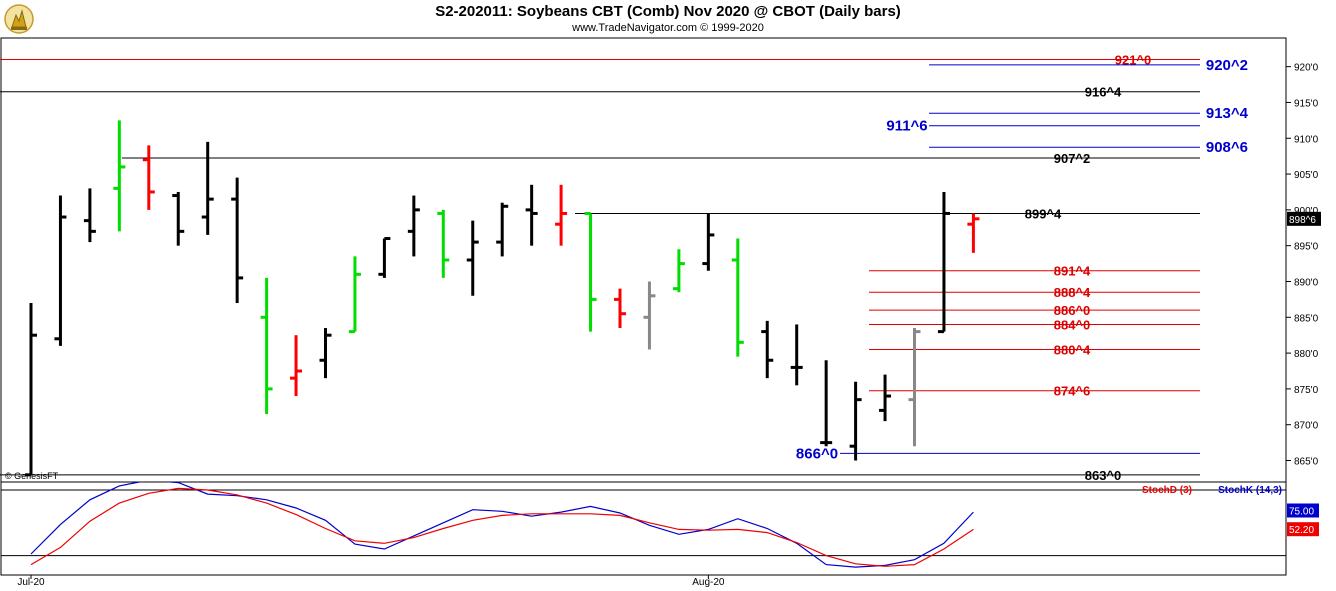  I want to click on watermark: © GenesisFT, so click(32, 476).